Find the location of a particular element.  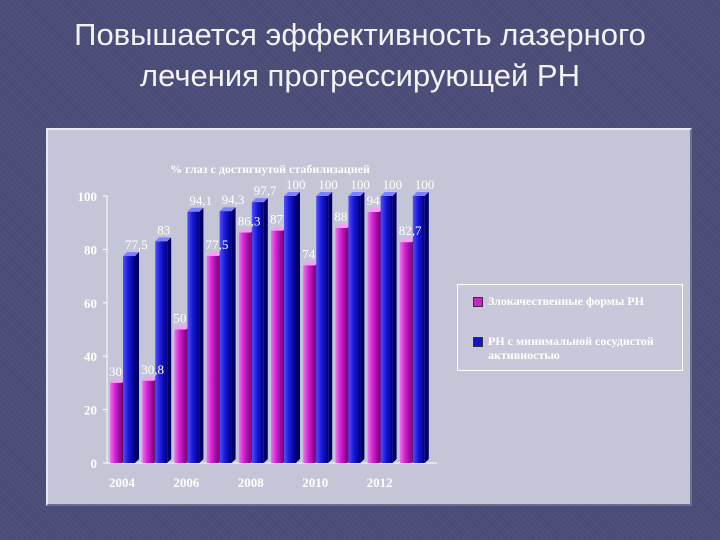

x-tick-label: 2006 is located at coordinates (186, 482).